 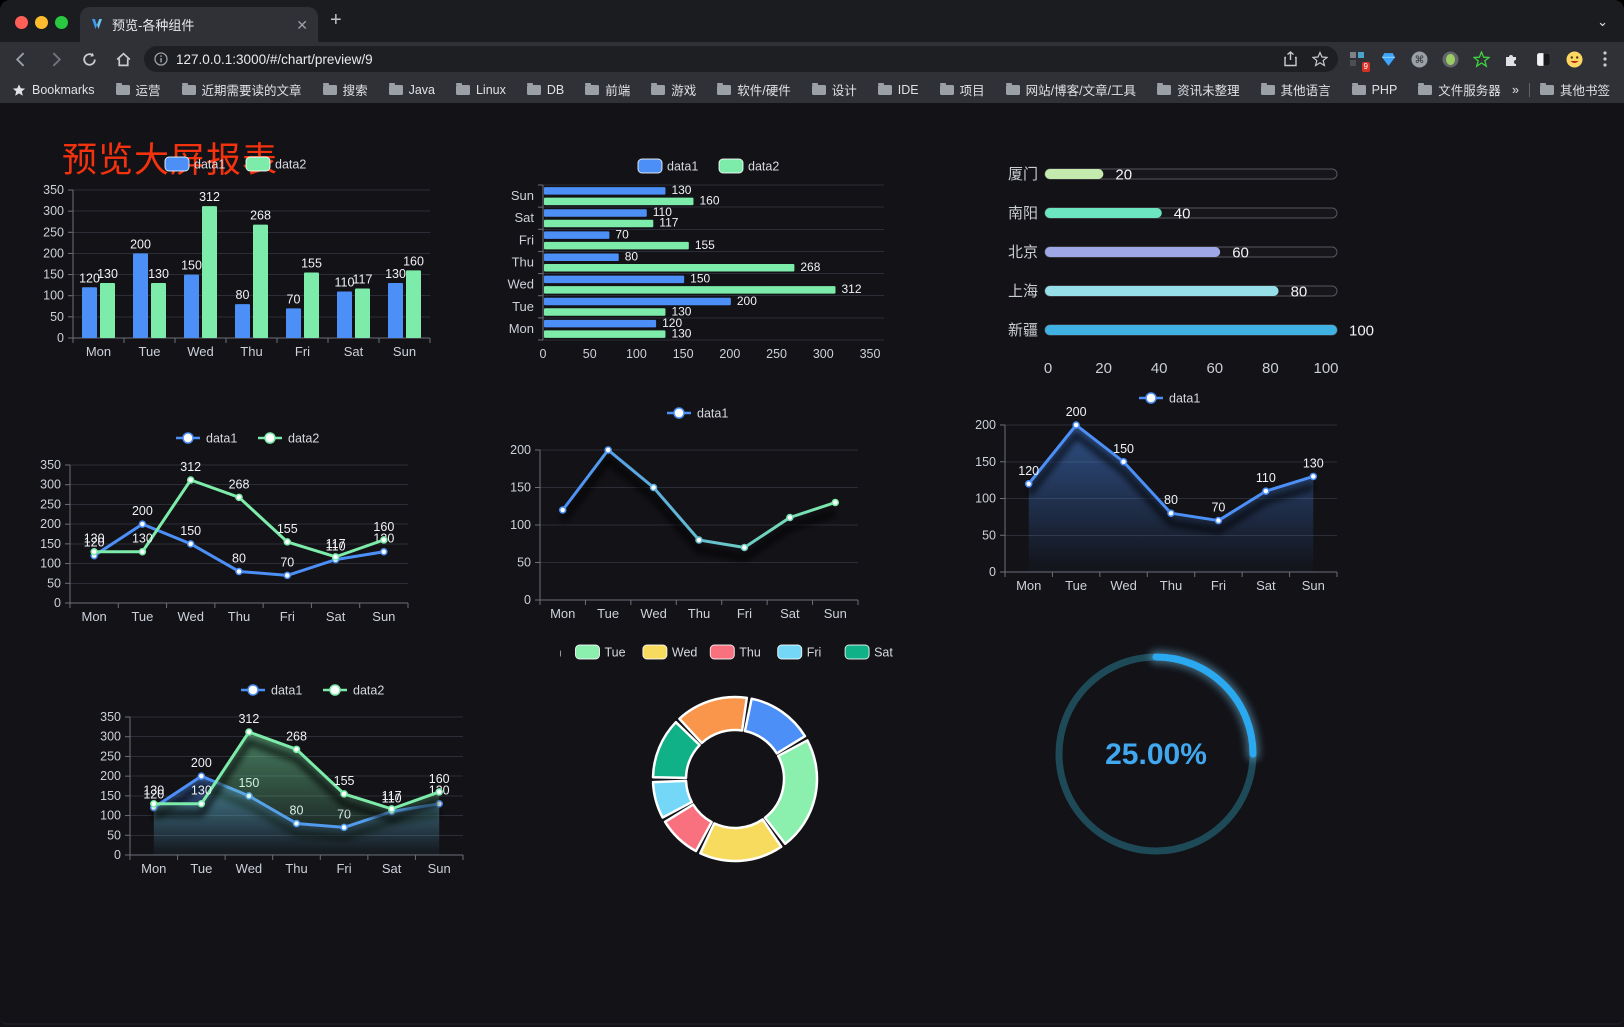 I want to click on svg-text: 350, so click(x=50, y=465).